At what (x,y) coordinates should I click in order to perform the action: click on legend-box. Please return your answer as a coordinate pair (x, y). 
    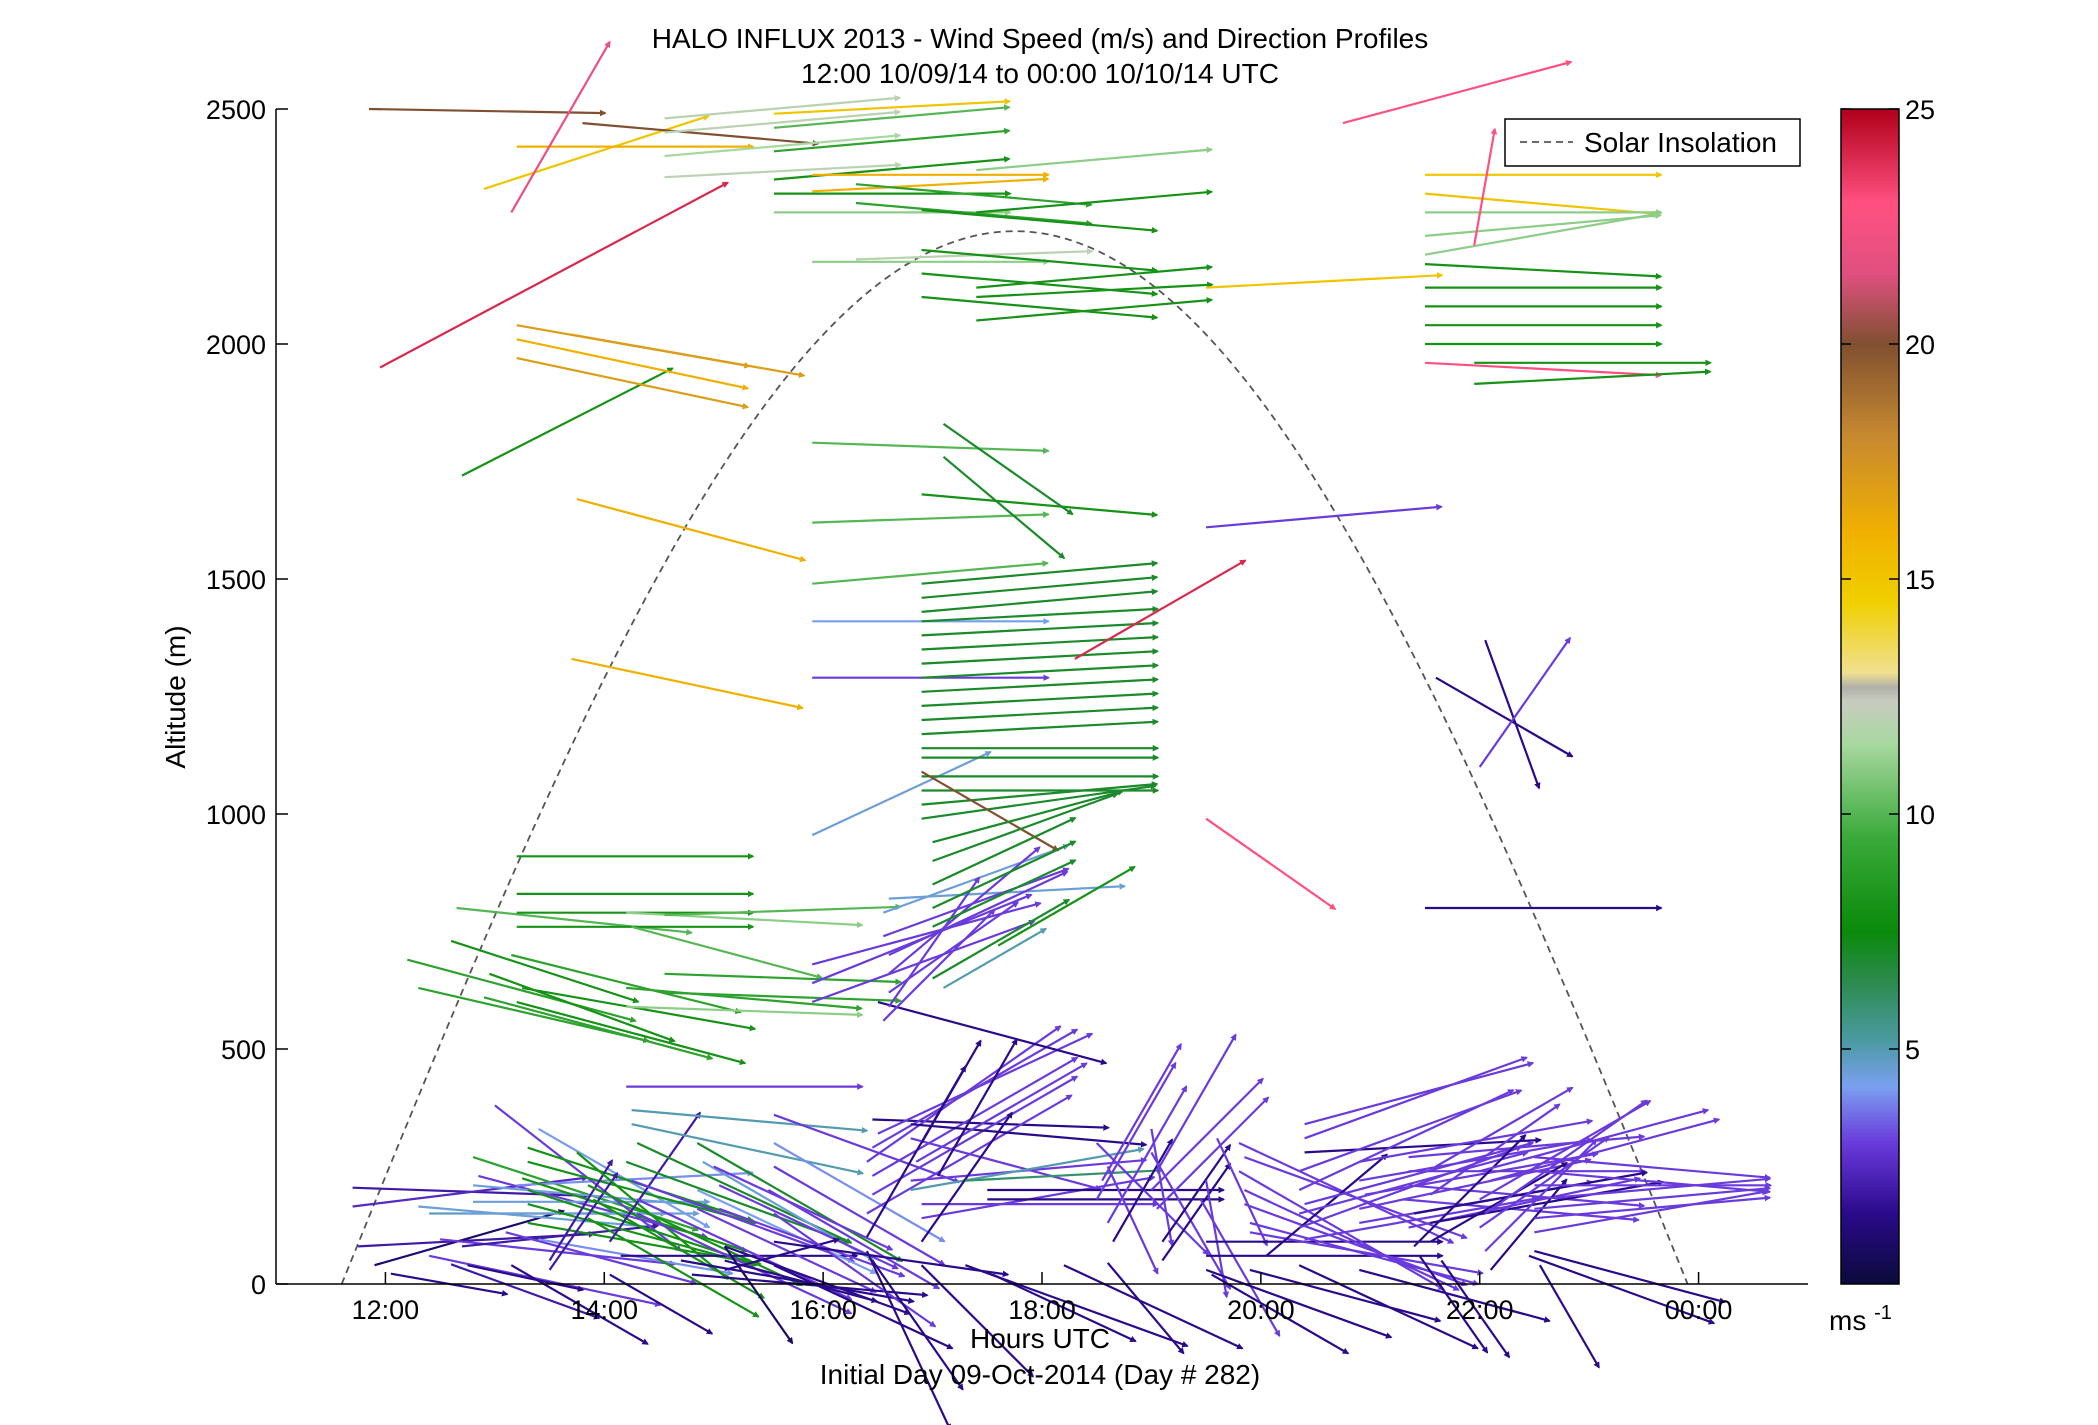
    Looking at the image, I should click on (1652, 142).